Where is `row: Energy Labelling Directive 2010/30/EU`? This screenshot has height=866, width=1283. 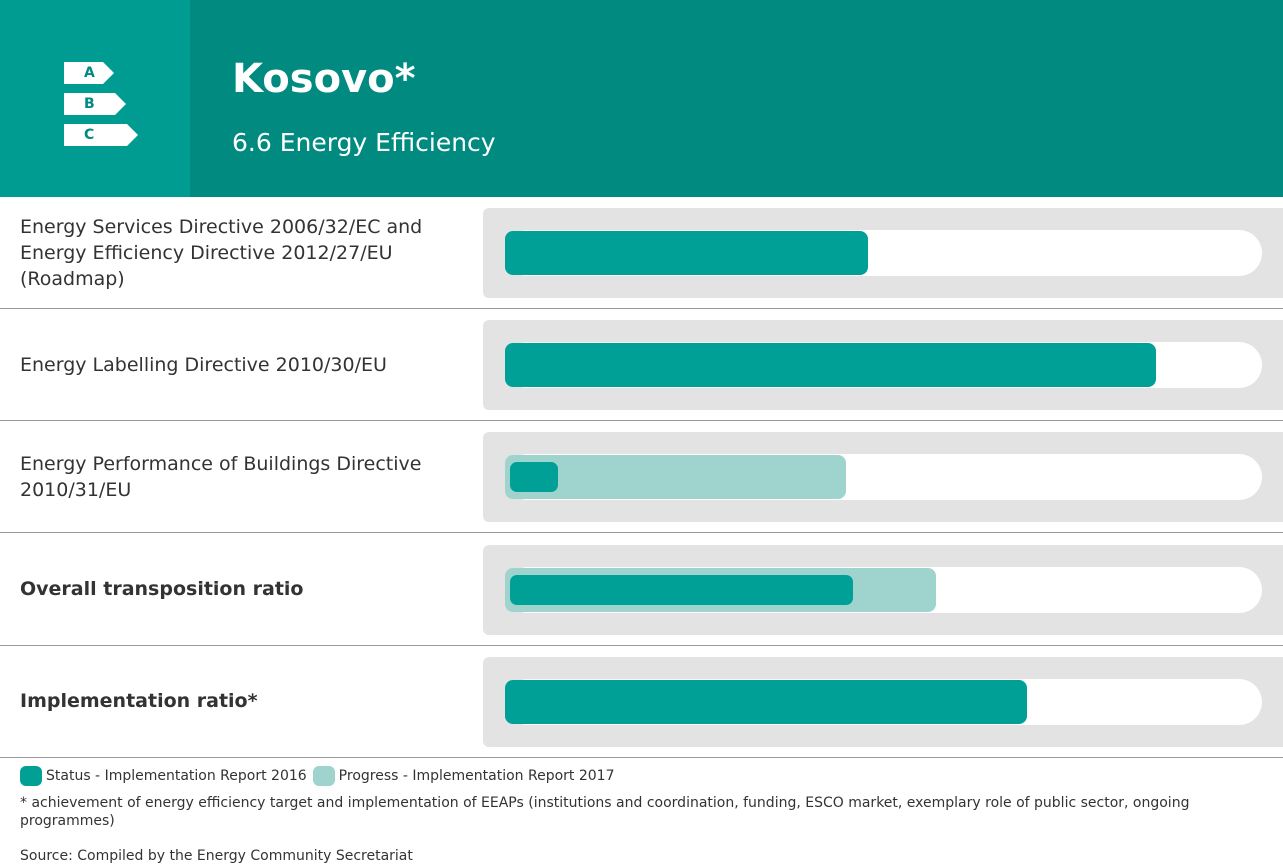
row: Energy Labelling Directive 2010/30/EU is located at coordinates (641, 365).